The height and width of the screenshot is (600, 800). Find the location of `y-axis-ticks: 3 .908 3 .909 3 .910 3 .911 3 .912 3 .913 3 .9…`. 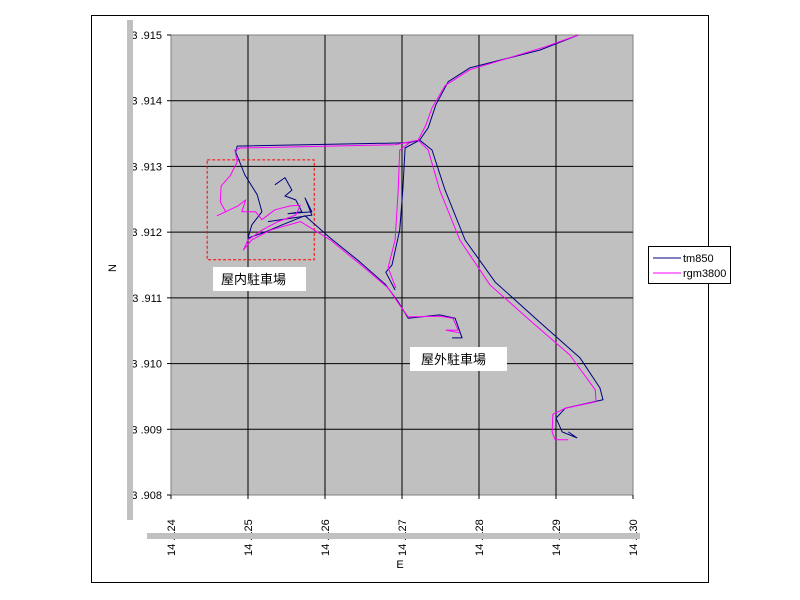

y-axis-ticks: 3 .908 3 .909 3 .910 3 .911 3 .912 3 .913 3 .9… is located at coordinates (151, 266).